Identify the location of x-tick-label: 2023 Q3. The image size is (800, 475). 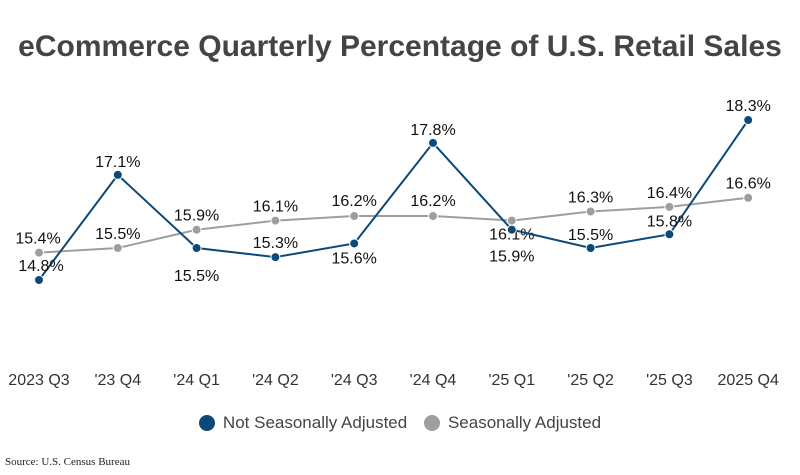
(38, 380).